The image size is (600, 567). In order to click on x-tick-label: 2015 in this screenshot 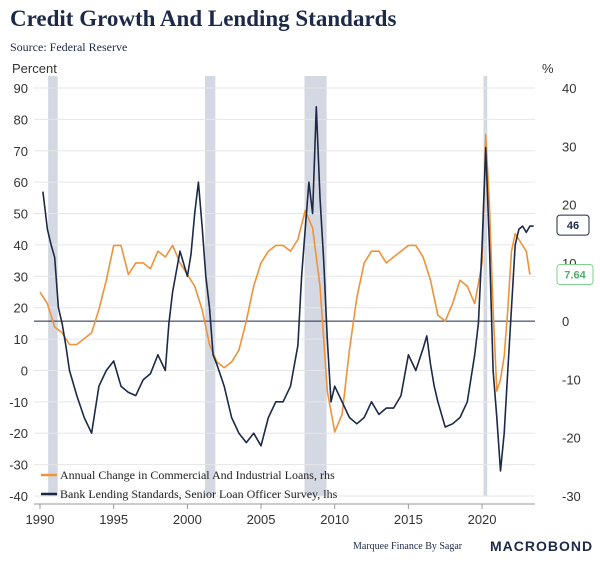, I will do `click(408, 519)`.